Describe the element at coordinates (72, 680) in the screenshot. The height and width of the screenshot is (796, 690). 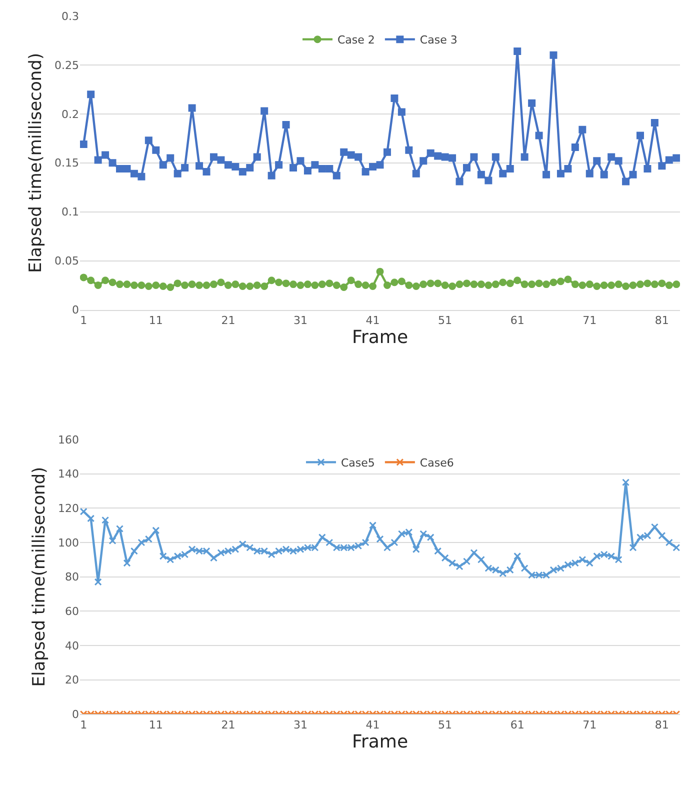
I see `y-tick-label: 20` at that location.